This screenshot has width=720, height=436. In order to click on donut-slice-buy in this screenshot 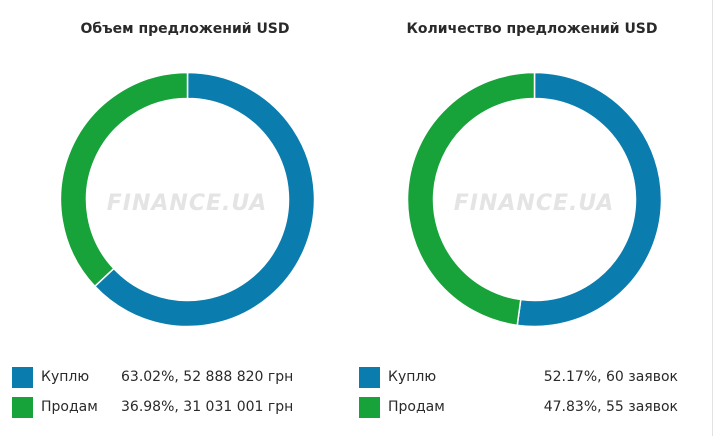, I will do `click(589, 199)`.